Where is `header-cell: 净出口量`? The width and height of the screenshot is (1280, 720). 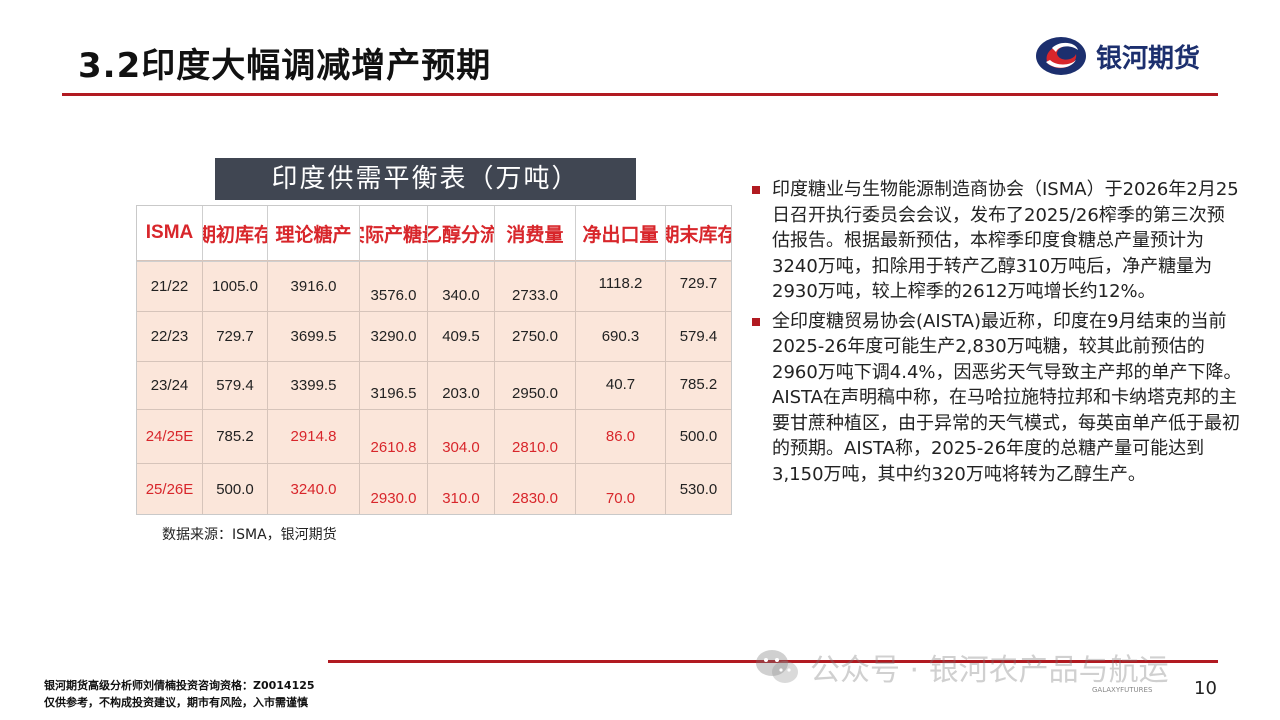
header-cell: 净出口量 is located at coordinates (621, 233).